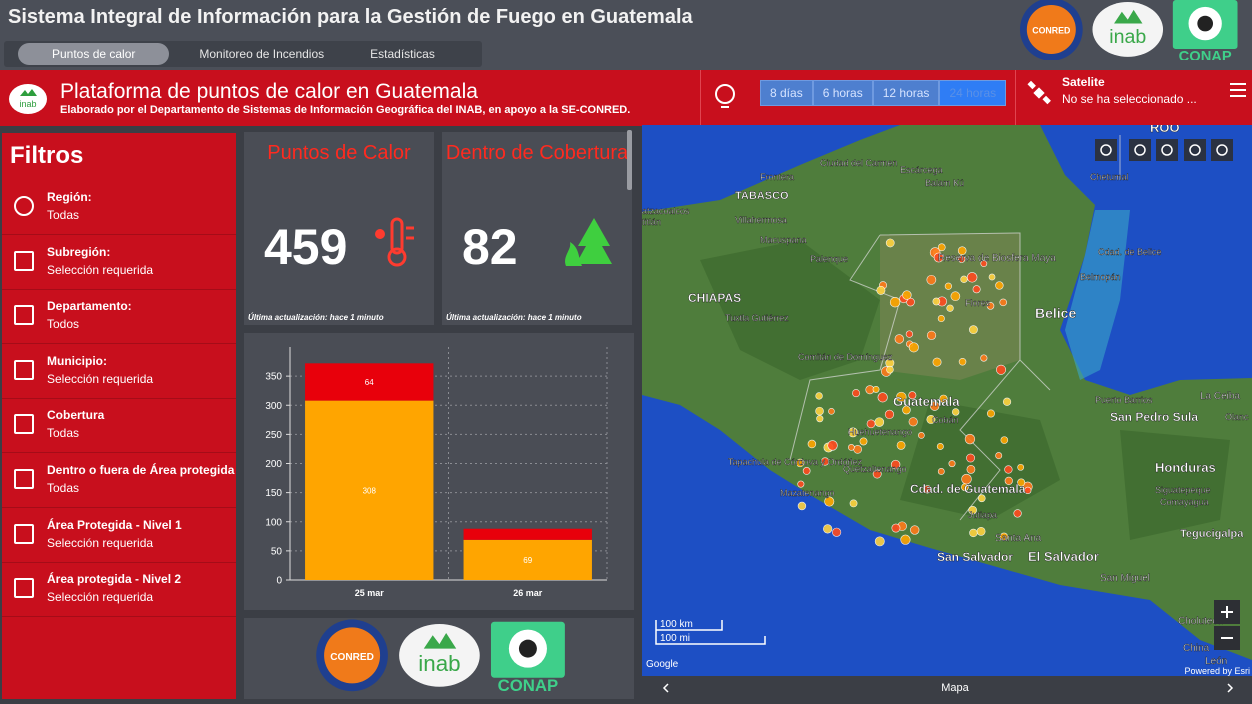  I want to click on divider, so click(700, 98).